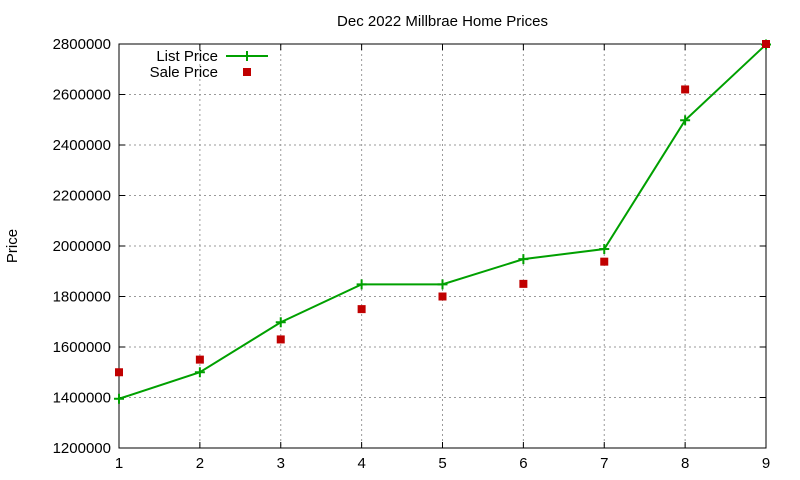 The width and height of the screenshot is (800, 480). What do you see at coordinates (604, 463) in the screenshot?
I see `x-tick-label: 7` at bounding box center [604, 463].